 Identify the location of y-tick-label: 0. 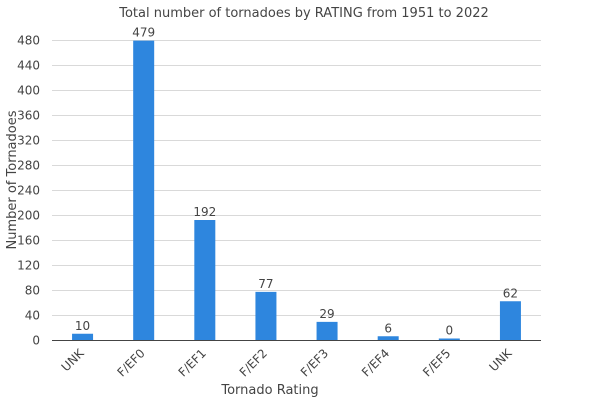
(36, 341).